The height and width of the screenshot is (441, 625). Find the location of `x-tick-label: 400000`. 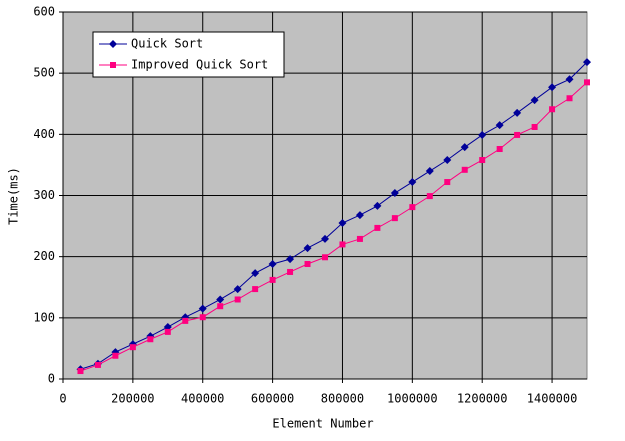

x-tick-label: 400000 is located at coordinates (202, 399).